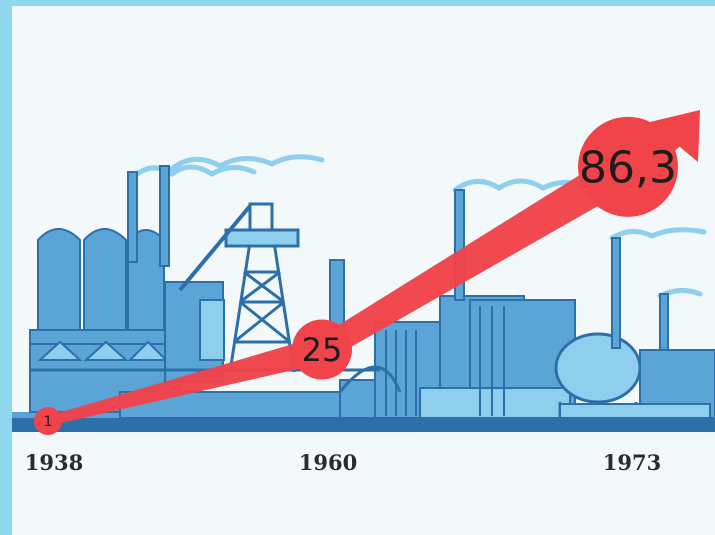 The image size is (715, 535). What do you see at coordinates (632, 462) in the screenshot?
I see `x-tick-label: 1973` at bounding box center [632, 462].